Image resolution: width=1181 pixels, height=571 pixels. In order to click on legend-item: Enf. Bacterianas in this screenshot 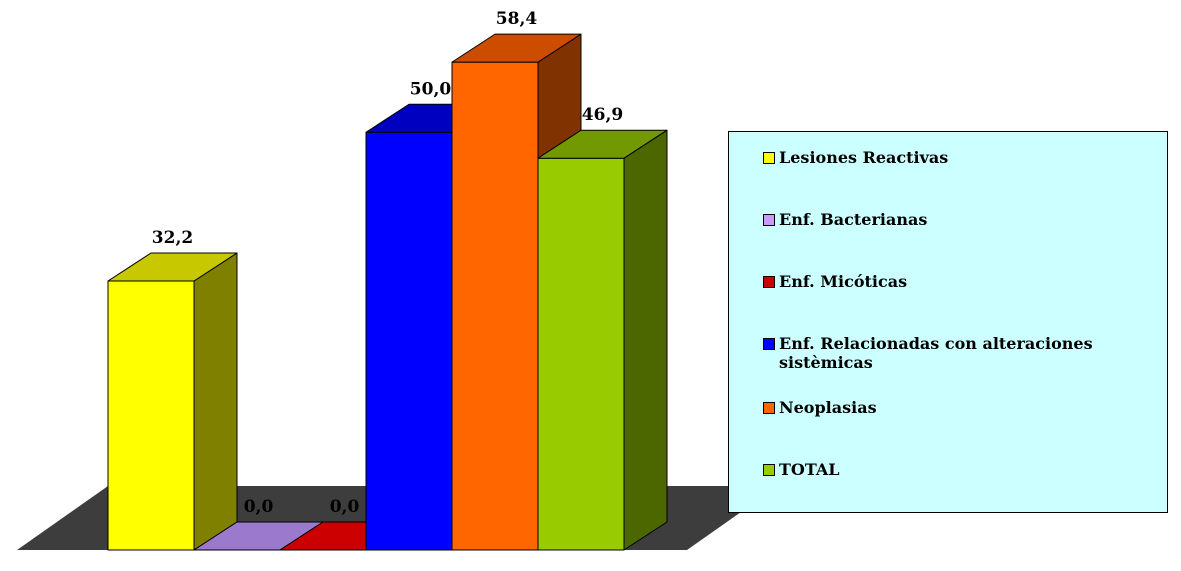, I will do `click(963, 219)`.